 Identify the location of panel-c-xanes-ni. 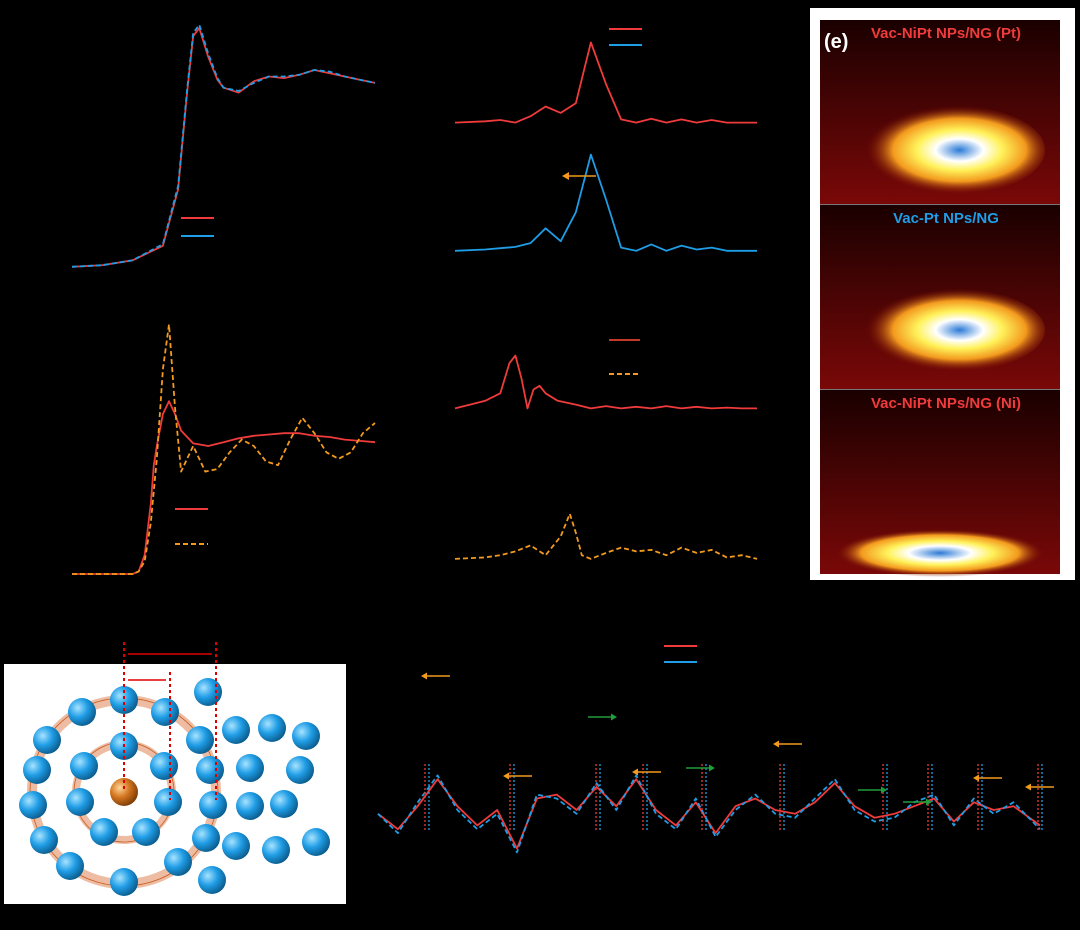
(224, 449).